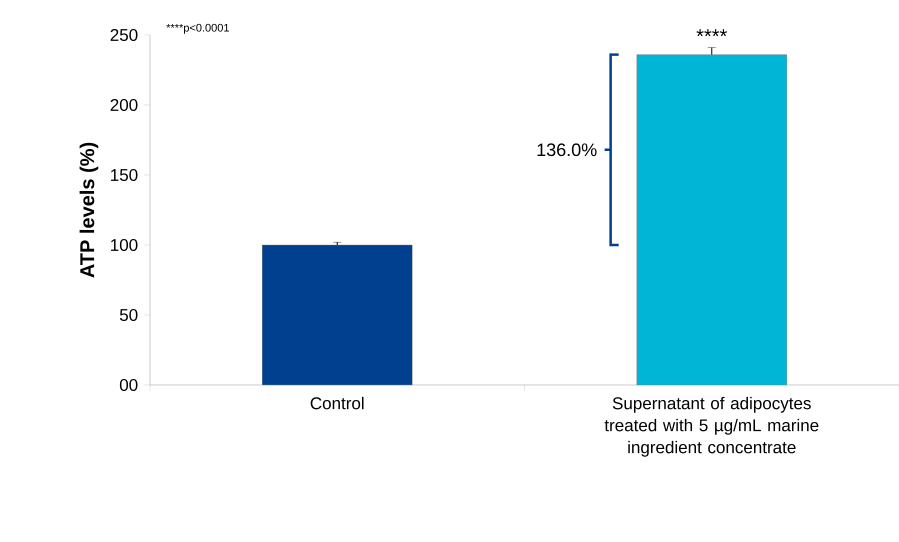 The width and height of the screenshot is (899, 542). Describe the element at coordinates (711, 426) in the screenshot. I see `x-tick-label: Supernatant of adipocytes treated with 5 µg/mL marine ingredient concentrate` at that location.